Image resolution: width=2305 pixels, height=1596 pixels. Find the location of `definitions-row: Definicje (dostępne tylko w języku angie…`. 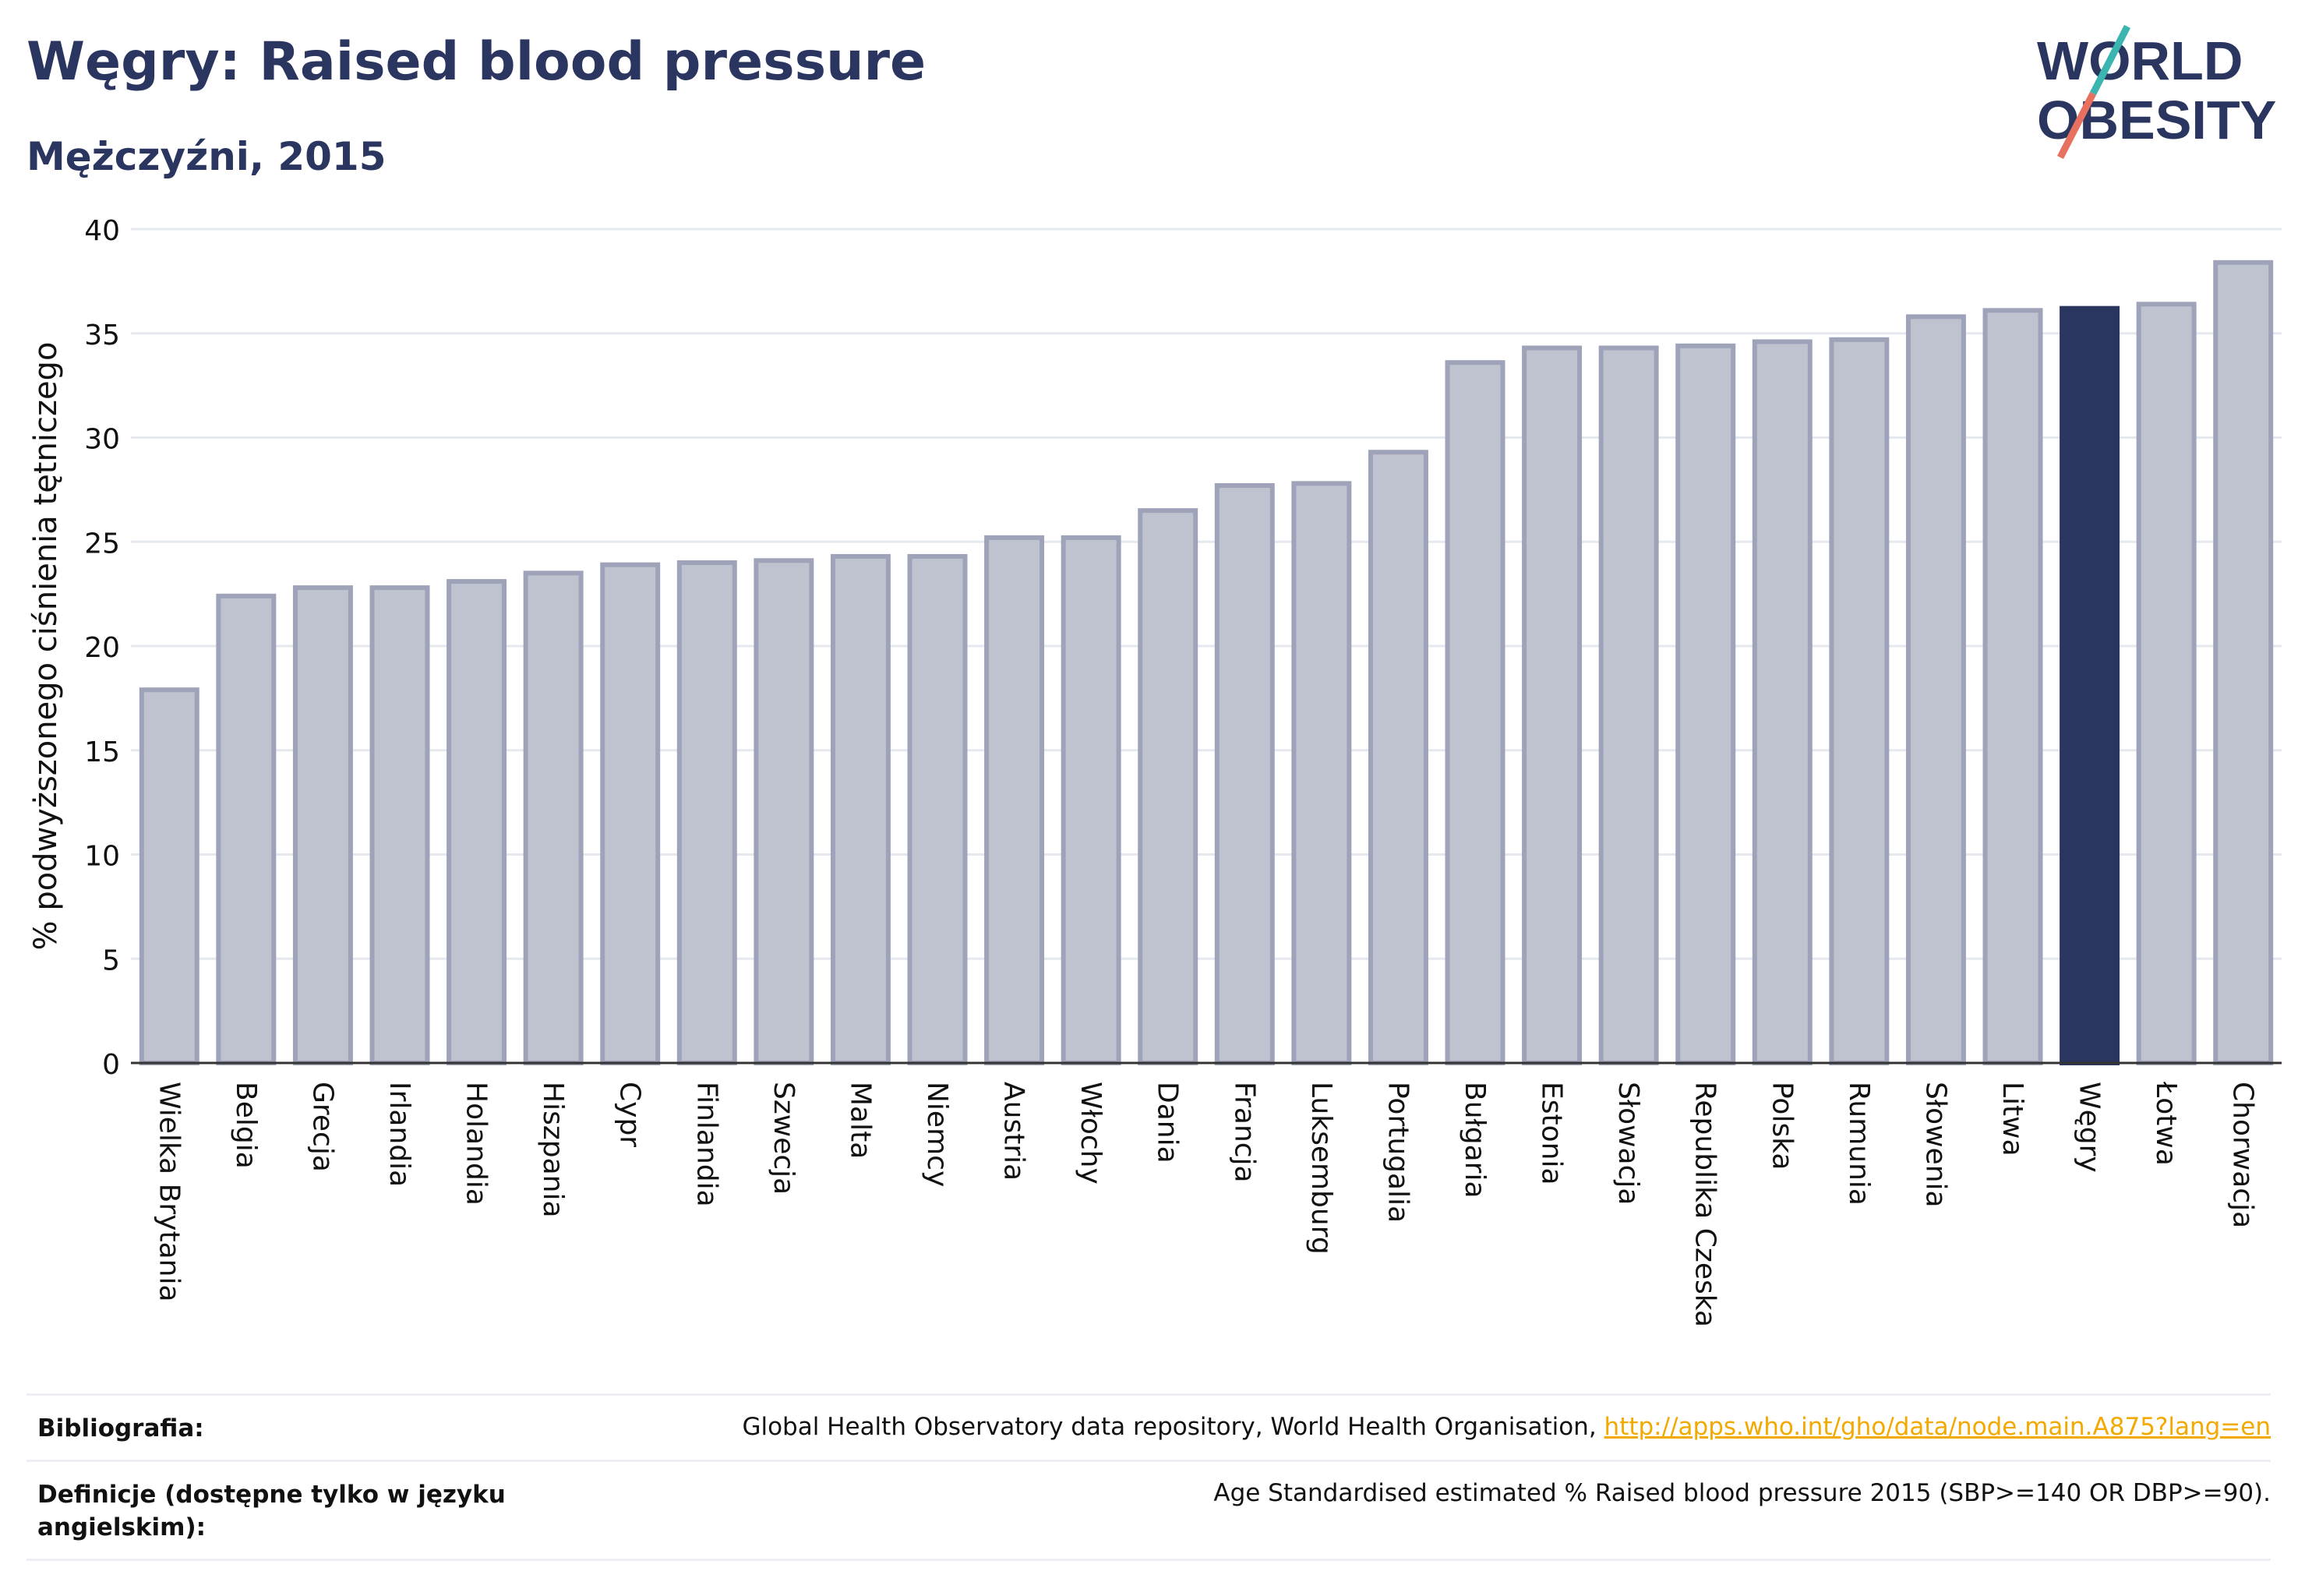

definitions-row: Definicje (dostępne tylko w języku angie… is located at coordinates (1148, 1510).